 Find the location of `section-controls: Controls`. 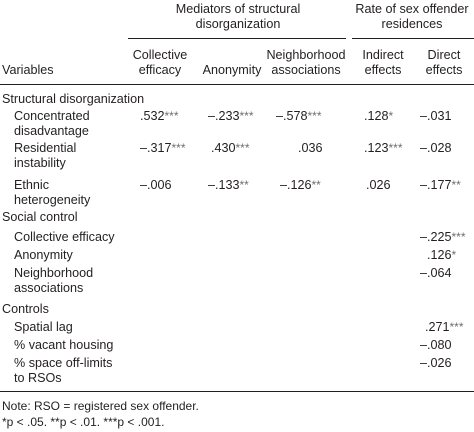

section-controls: Controls is located at coordinates (25, 309).